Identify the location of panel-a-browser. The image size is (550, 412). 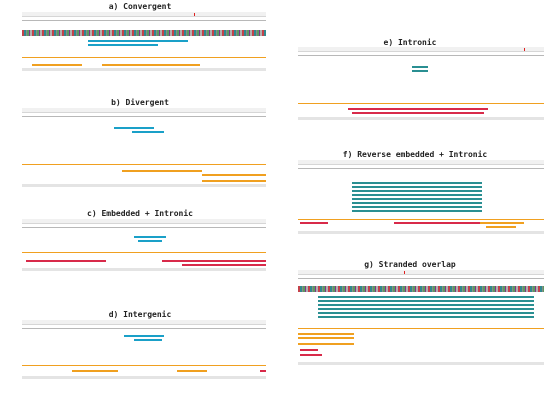
(144, 55).